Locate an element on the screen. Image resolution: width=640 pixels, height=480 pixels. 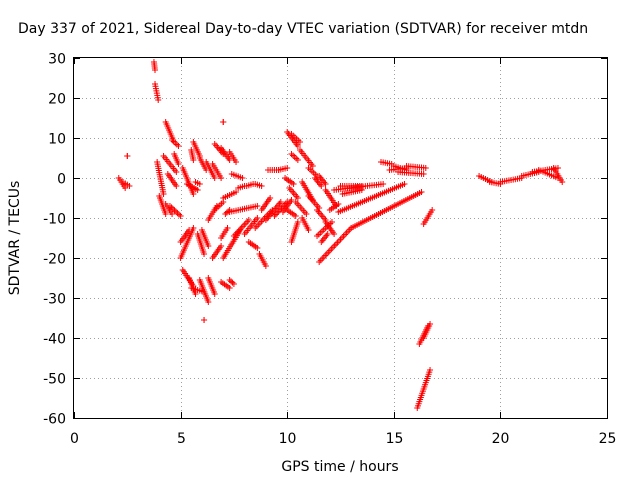
x-tick-label: 5 is located at coordinates (181, 439).